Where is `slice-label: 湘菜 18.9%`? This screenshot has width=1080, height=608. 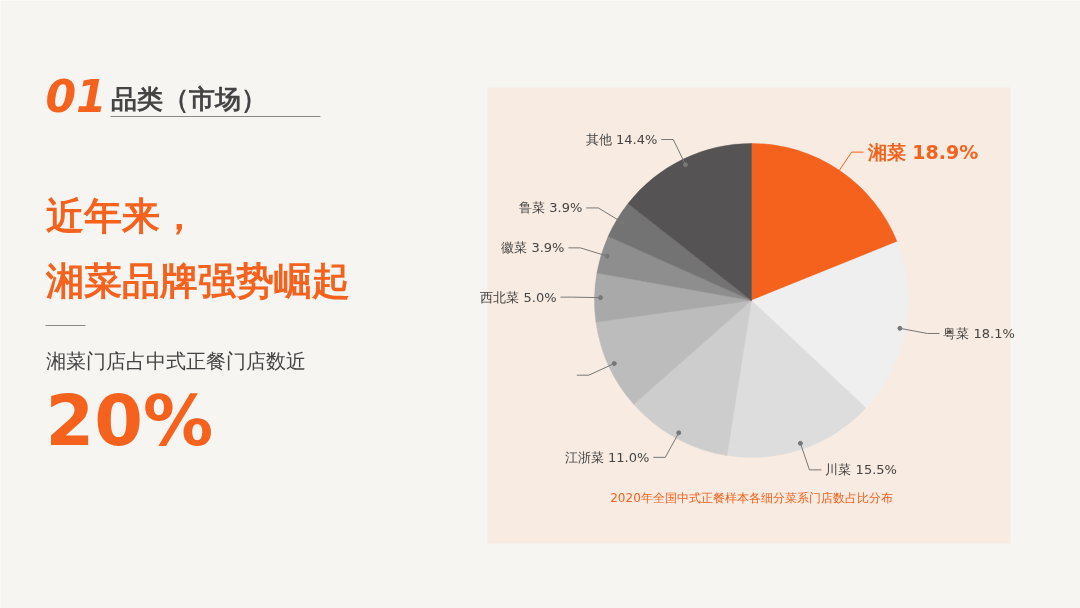 slice-label: 湘菜 18.9% is located at coordinates (922, 152).